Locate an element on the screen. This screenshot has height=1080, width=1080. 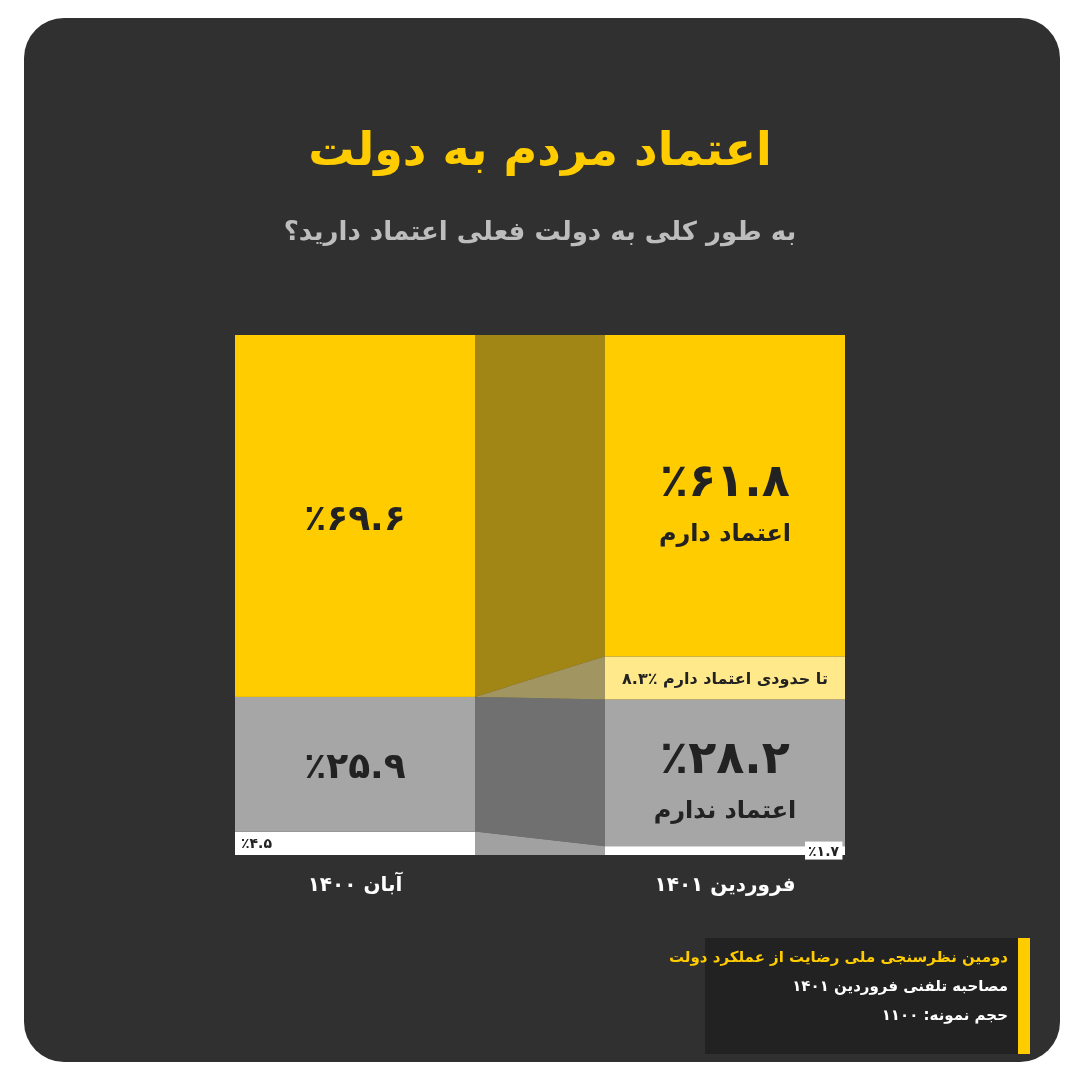
series-label: اعتماد ندارم is located at coordinates (725, 809).